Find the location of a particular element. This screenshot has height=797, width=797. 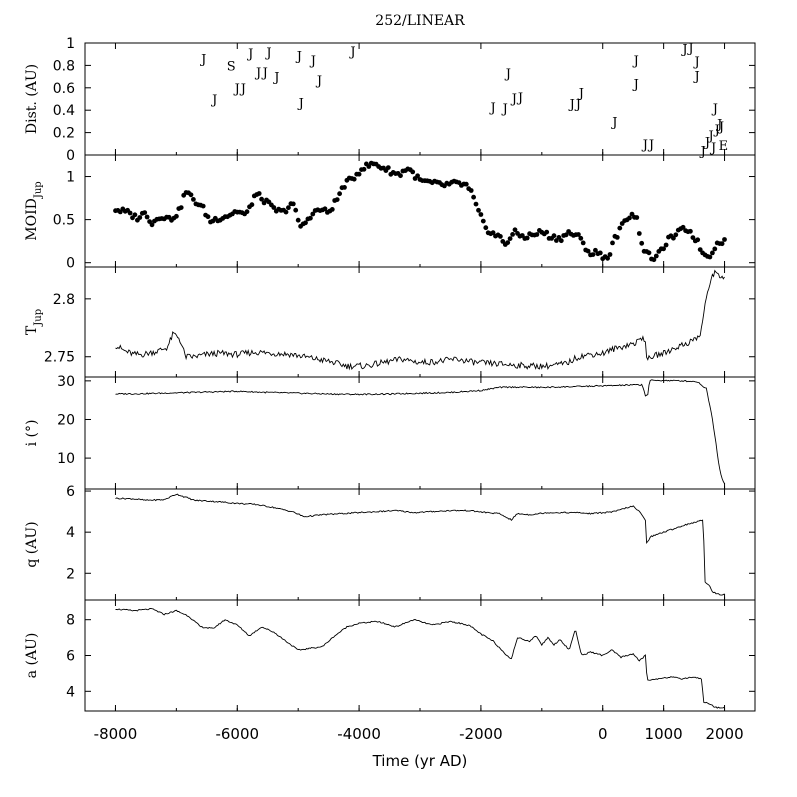

tisserand-series-line is located at coordinates (420, 320).